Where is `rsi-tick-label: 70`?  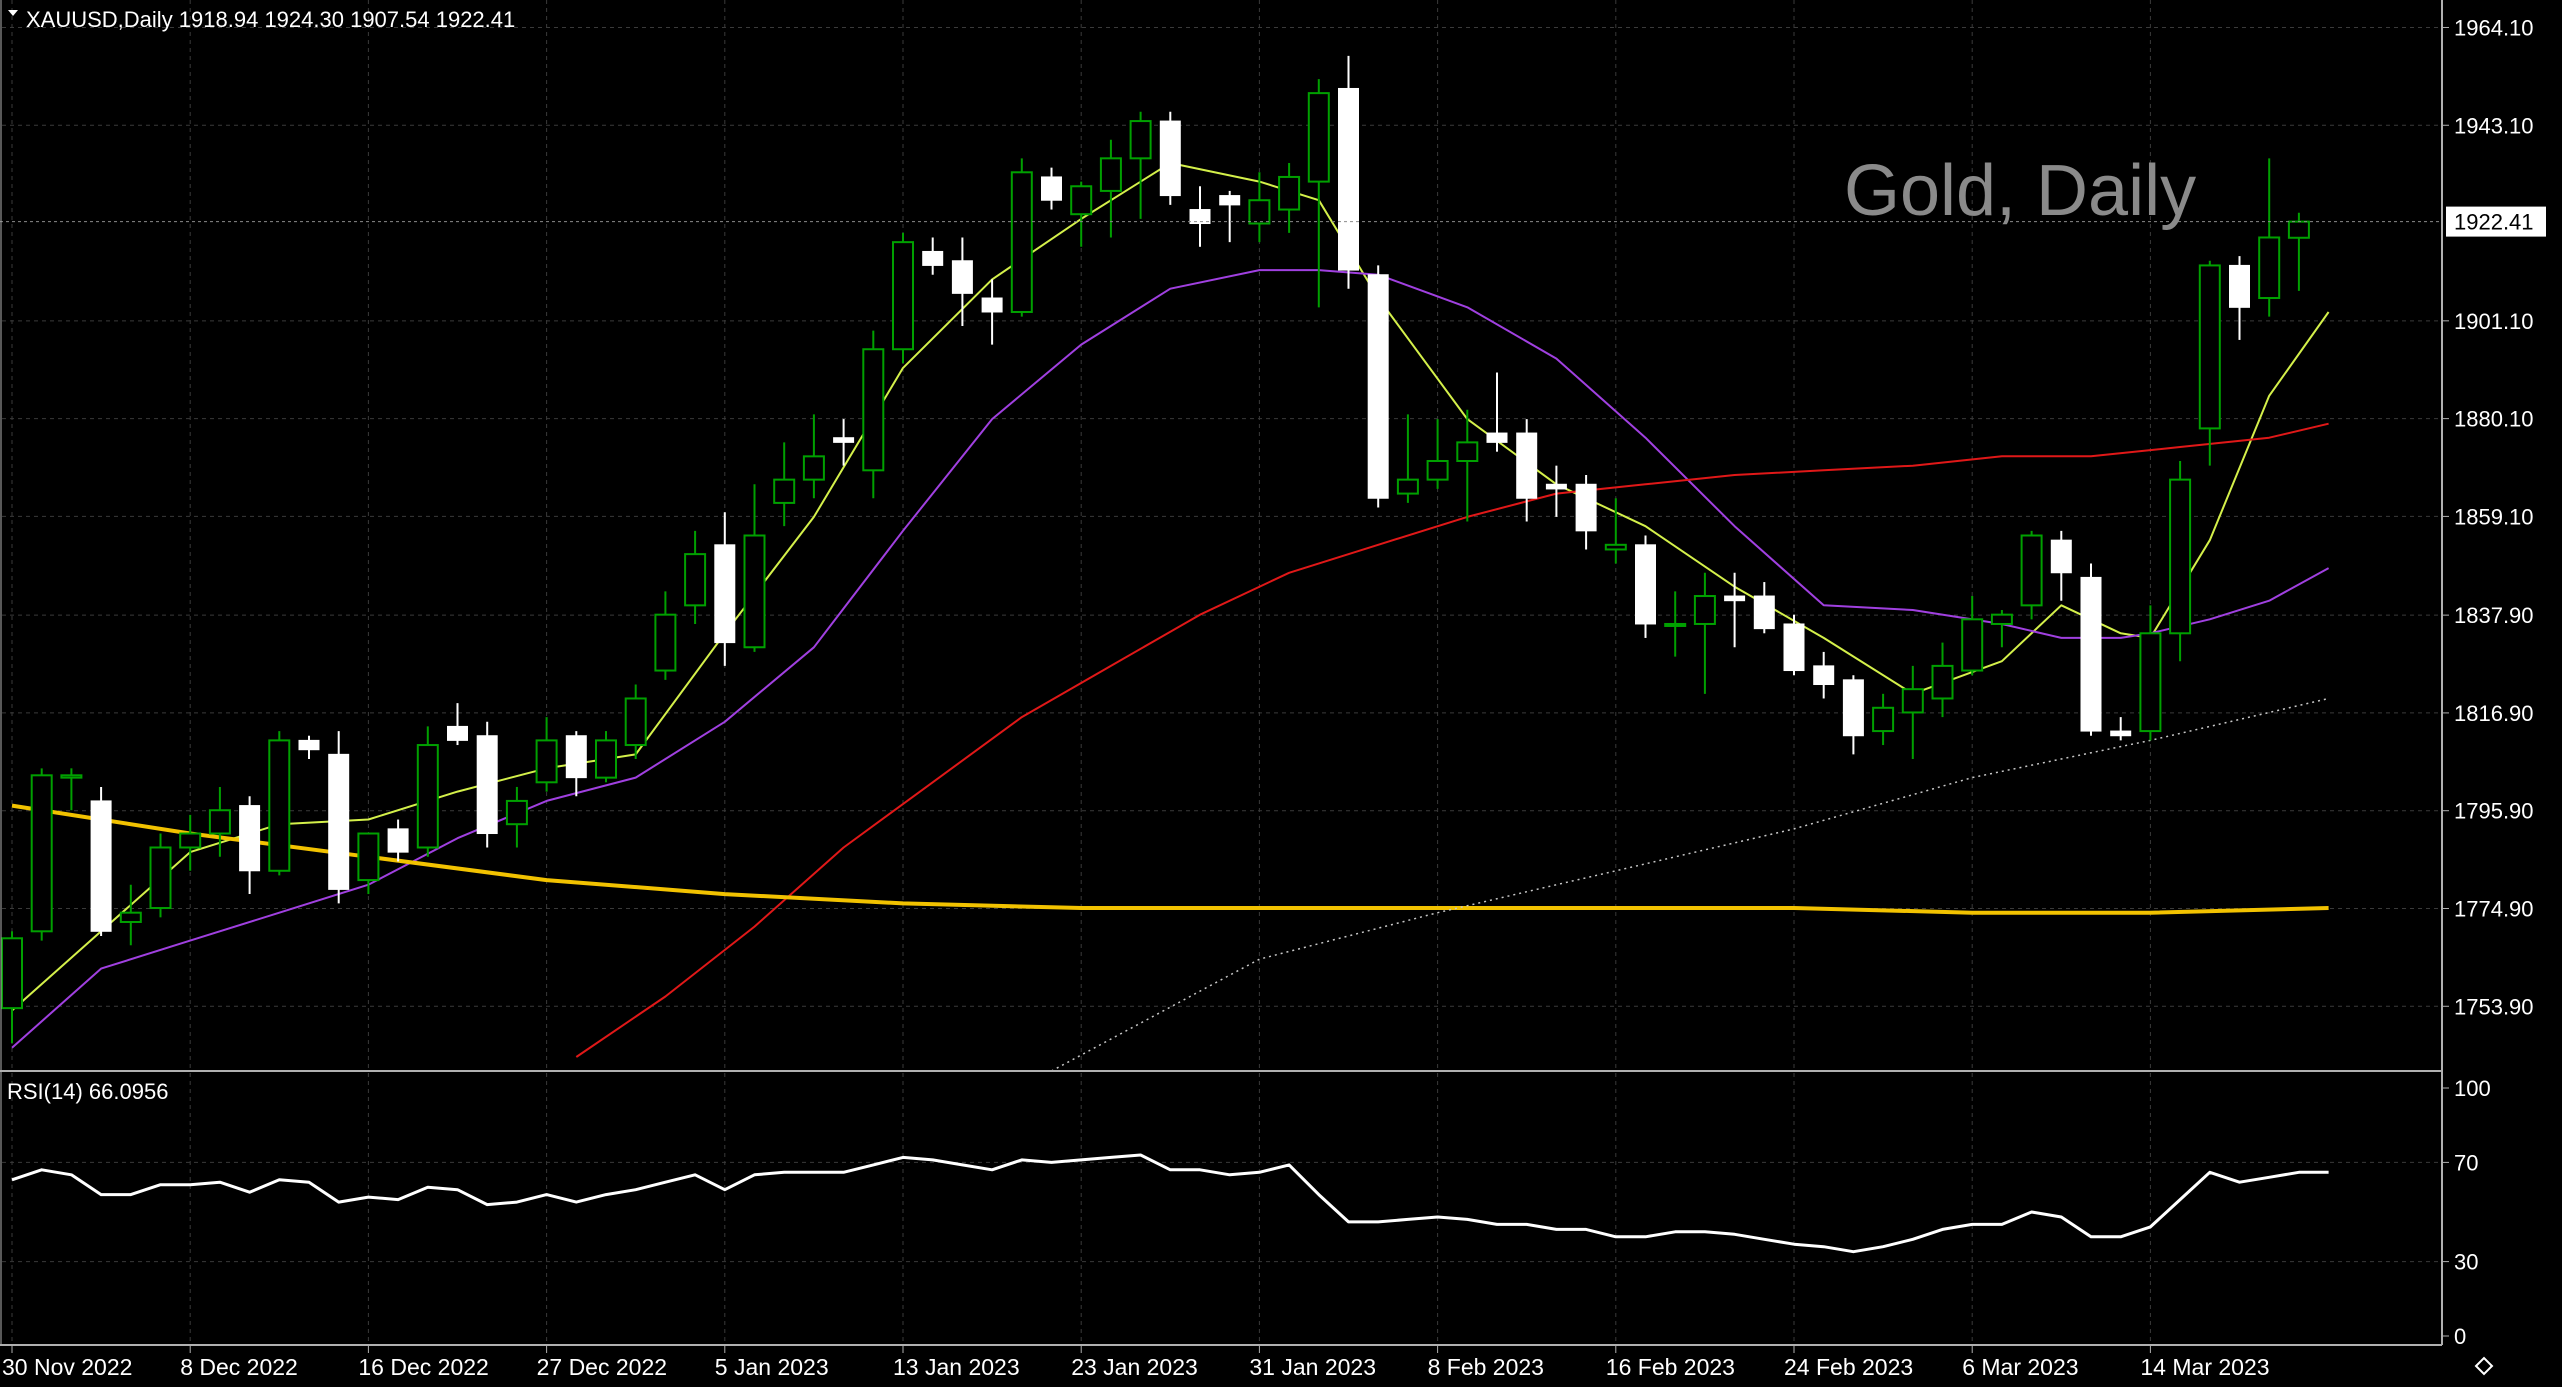
rsi-tick-label: 70 is located at coordinates (2466, 1162).